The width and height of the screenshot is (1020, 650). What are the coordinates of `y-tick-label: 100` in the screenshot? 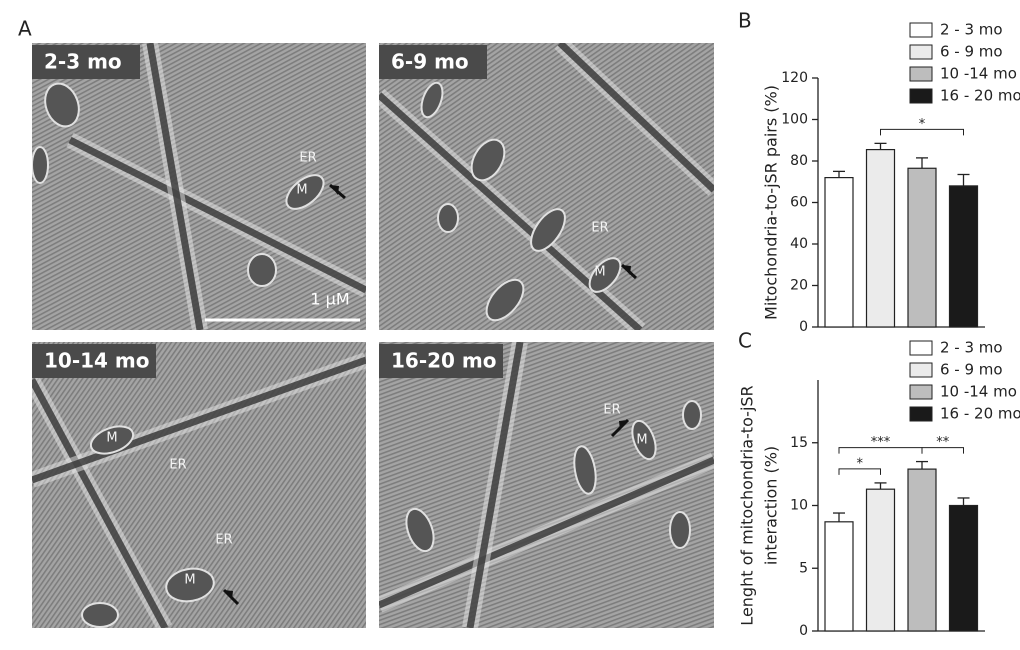 It's located at (794, 120).